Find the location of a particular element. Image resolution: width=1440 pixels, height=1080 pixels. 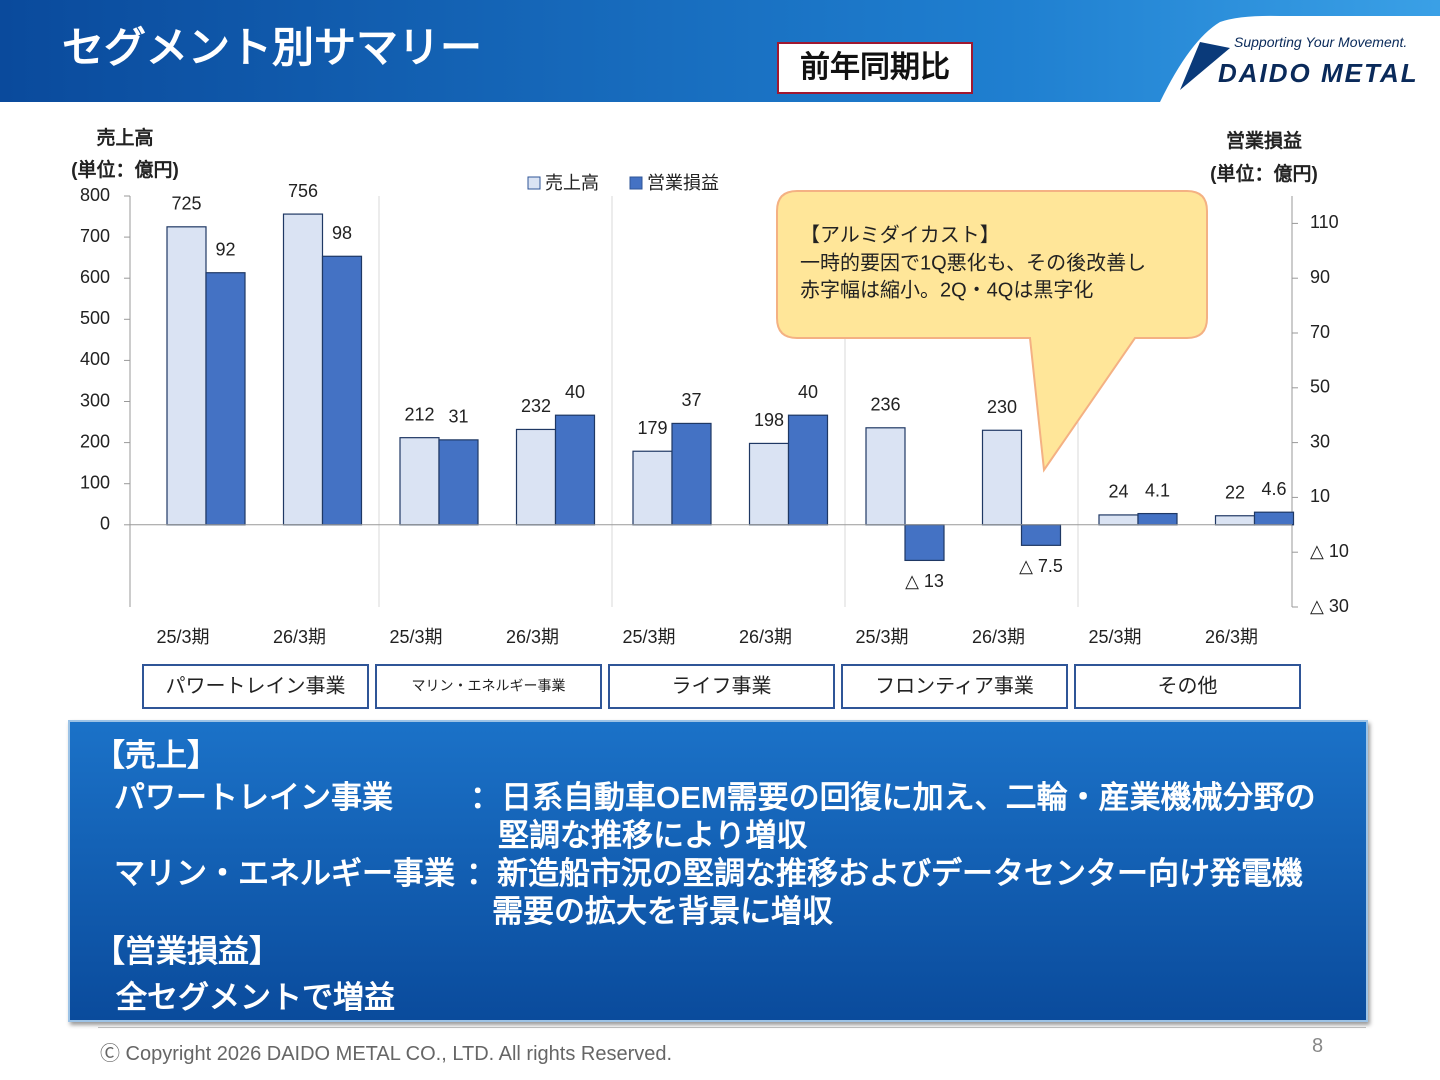

callout-title: 【アルミダイカスト】 is located at coordinates (900, 234).